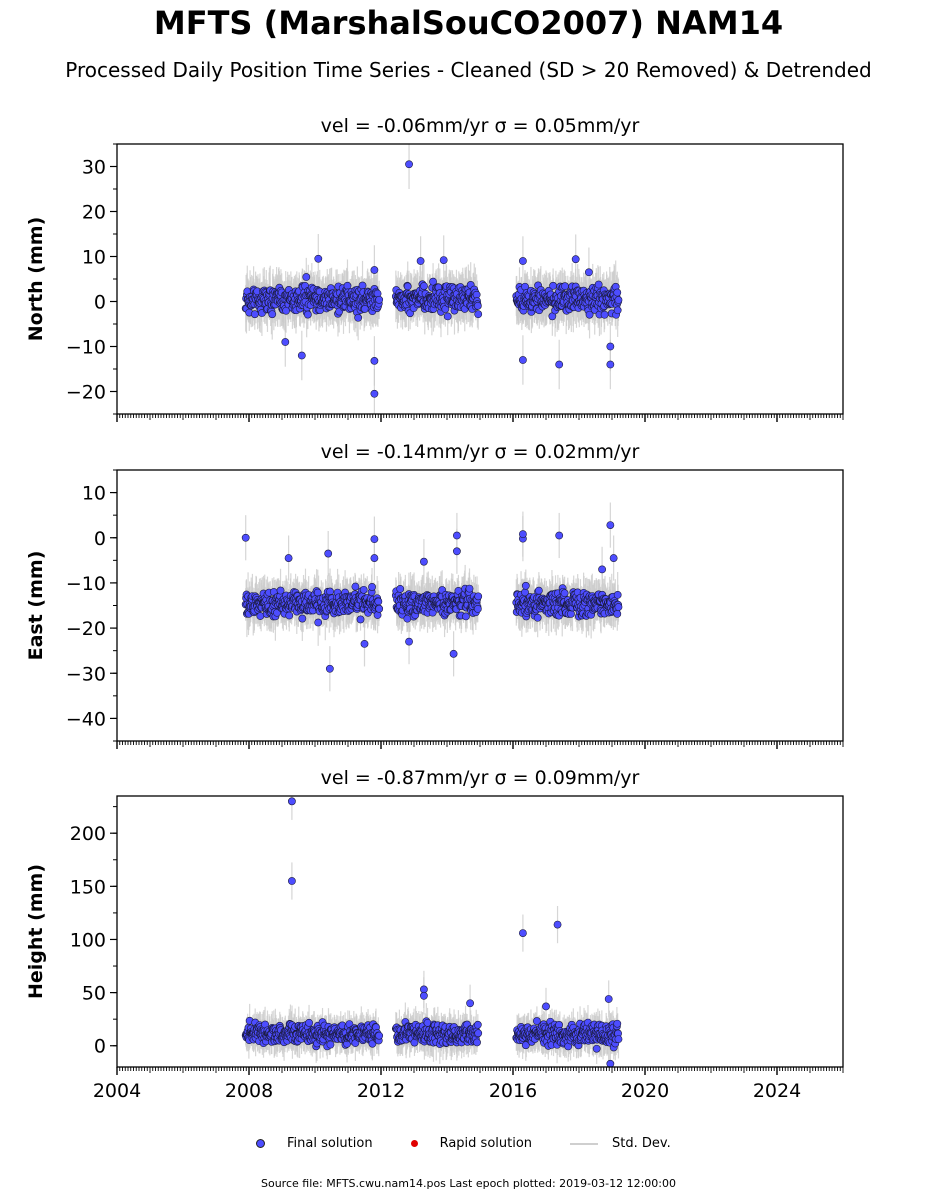 This screenshot has width=937, height=1200. What do you see at coordinates (86, 719) in the screenshot?
I see `y-tick-label: −40` at bounding box center [86, 719].